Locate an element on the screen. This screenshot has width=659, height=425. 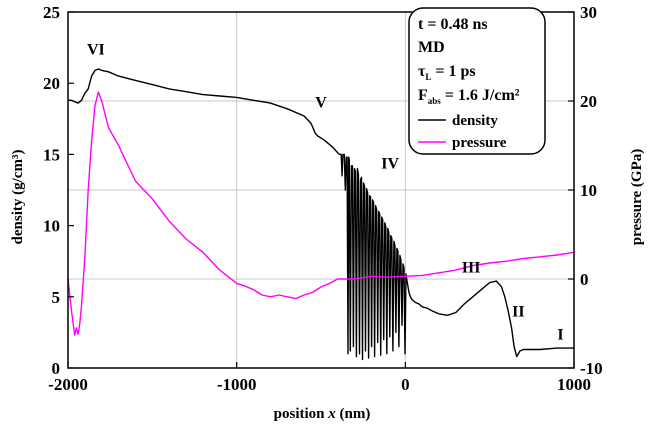
fluence-label: Fabs = 1.6 J/cm² is located at coordinates (469, 96).